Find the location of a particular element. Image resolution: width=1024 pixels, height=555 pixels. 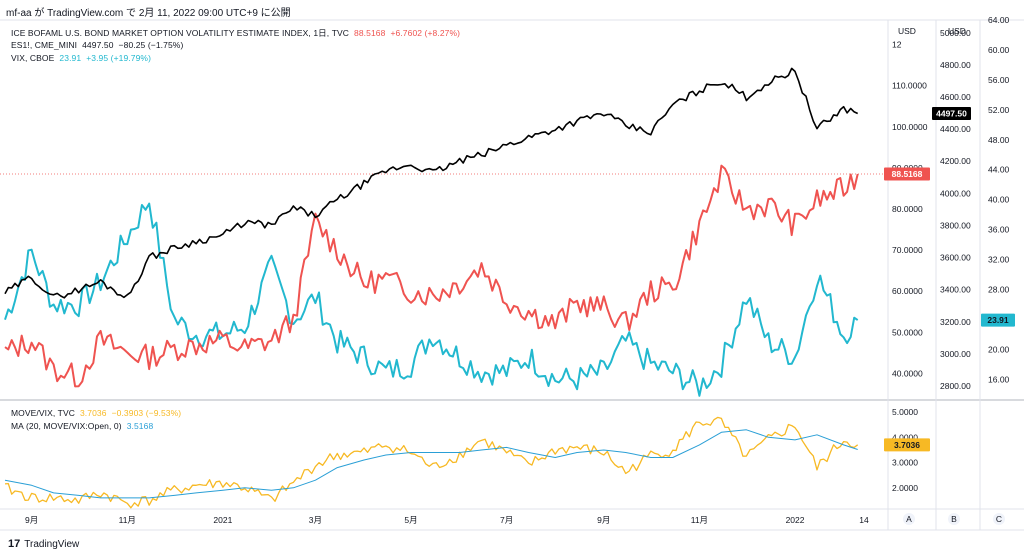

ratio-legend-value: 3.7036 is located at coordinates (93, 413).